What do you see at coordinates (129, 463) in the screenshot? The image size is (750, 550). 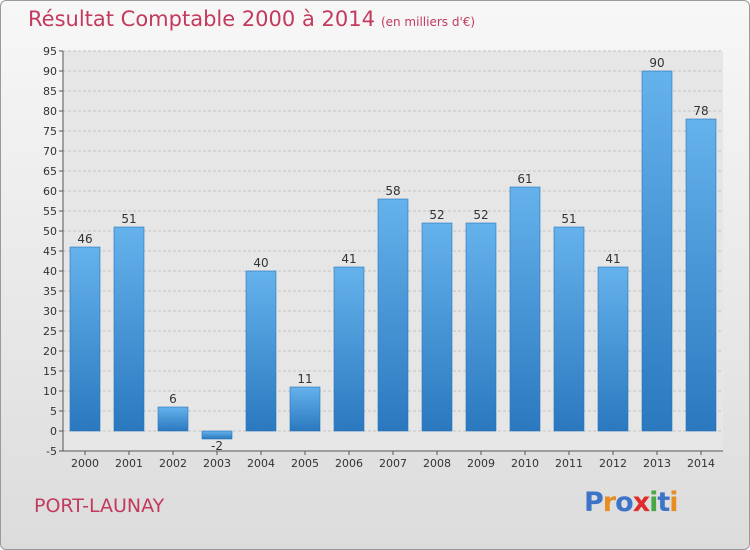 I see `x-tick-label: 2001` at bounding box center [129, 463].